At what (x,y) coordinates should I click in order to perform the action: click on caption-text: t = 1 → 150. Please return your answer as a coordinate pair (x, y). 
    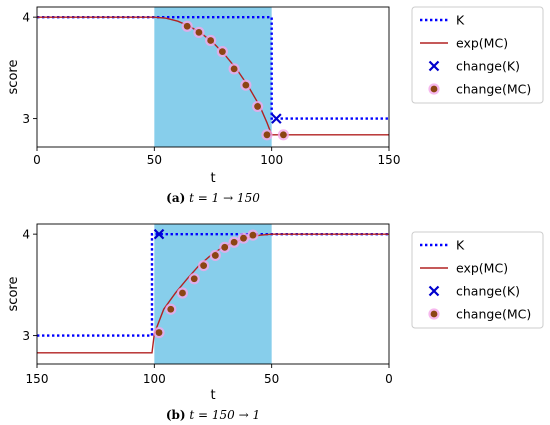
    Looking at the image, I should click on (222, 198).